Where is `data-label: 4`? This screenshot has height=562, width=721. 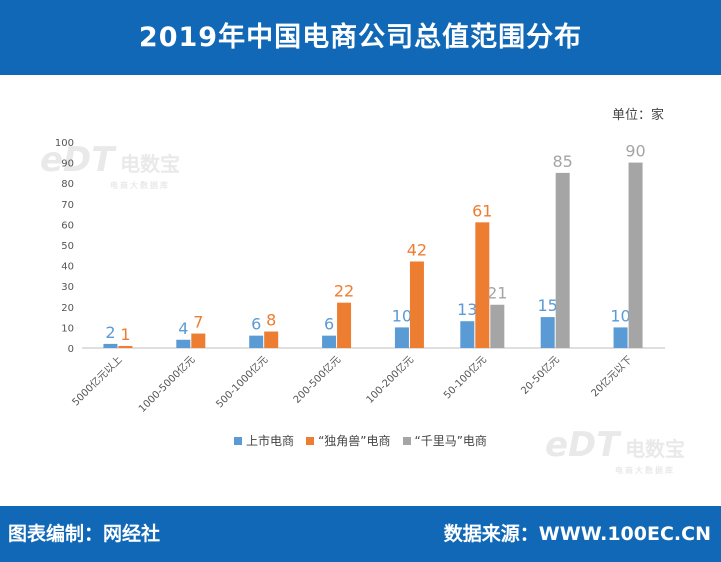
data-label: 4 is located at coordinates (183, 328).